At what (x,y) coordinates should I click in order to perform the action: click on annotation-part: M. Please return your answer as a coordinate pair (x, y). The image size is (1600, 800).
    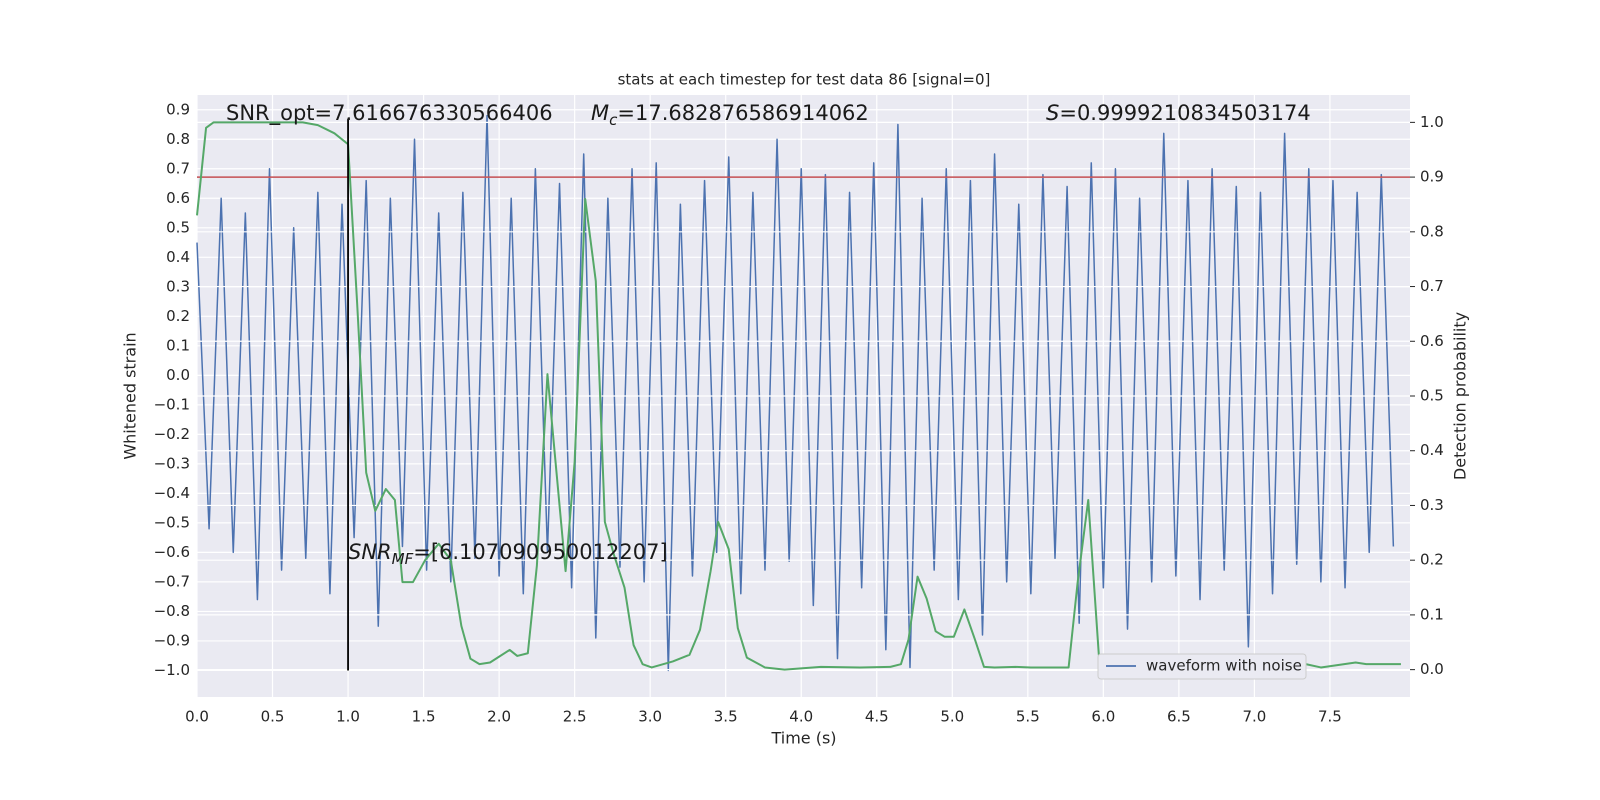
    Looking at the image, I should click on (600, 113).